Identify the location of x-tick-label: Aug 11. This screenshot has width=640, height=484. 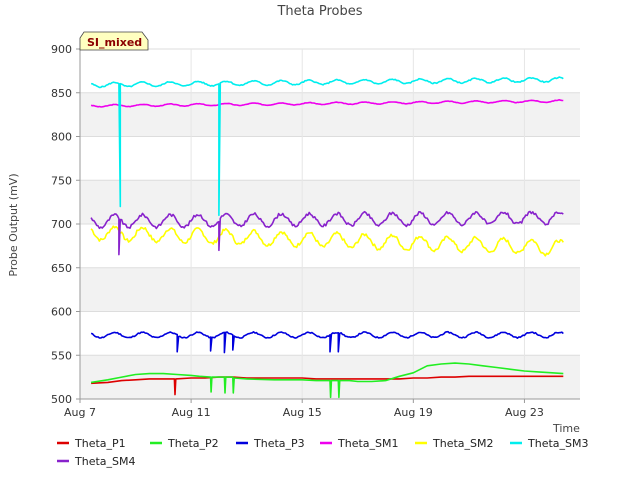
(191, 412).